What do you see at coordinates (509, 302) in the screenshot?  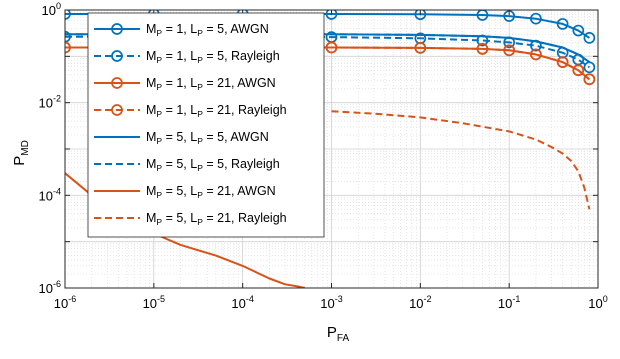 I see `x-tick-label: 10⁻¹` at bounding box center [509, 302].